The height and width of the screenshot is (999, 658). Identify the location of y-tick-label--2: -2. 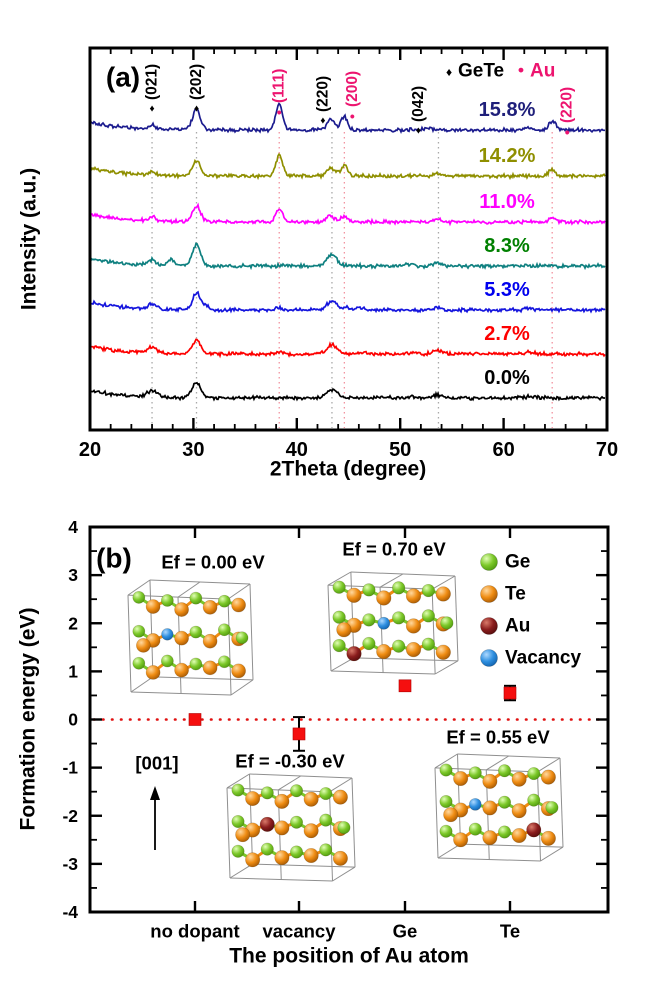
(70, 816).